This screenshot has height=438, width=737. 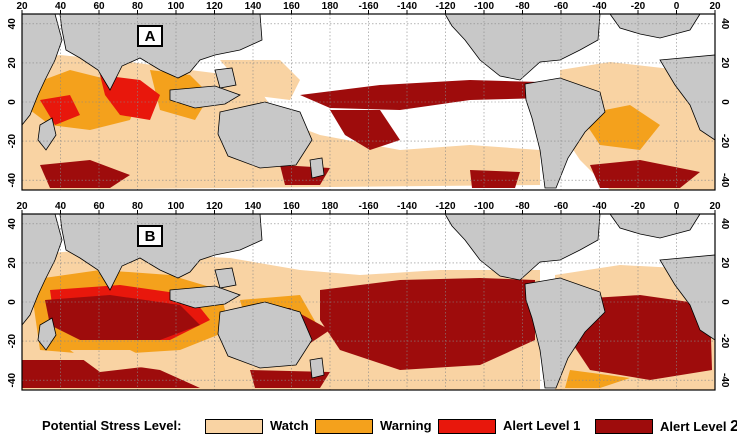 I want to click on legend-title: Potential Stress Level:, so click(x=112, y=425).